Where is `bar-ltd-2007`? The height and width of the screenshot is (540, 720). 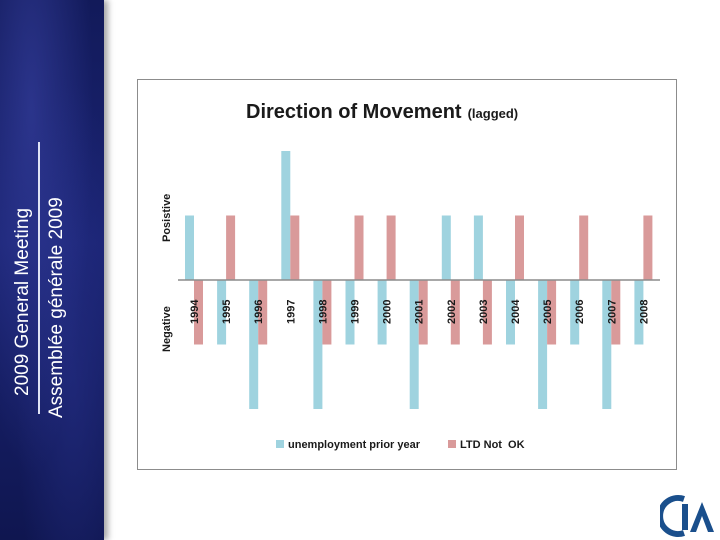 bar-ltd-2007 is located at coordinates (616, 312).